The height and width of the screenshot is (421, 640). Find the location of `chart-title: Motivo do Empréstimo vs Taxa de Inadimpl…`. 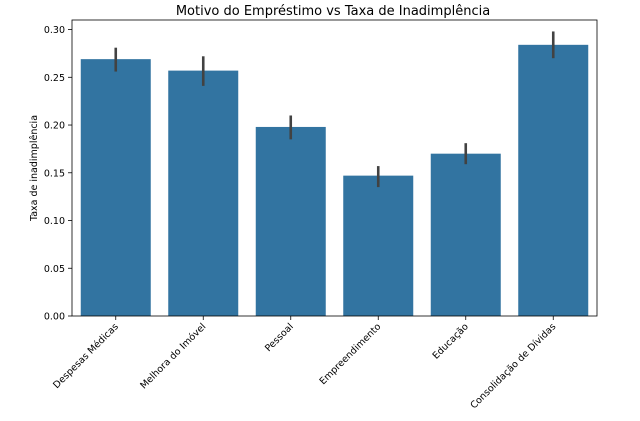

chart-title: Motivo do Empréstimo vs Taxa de Inadimpl… is located at coordinates (333, 11).